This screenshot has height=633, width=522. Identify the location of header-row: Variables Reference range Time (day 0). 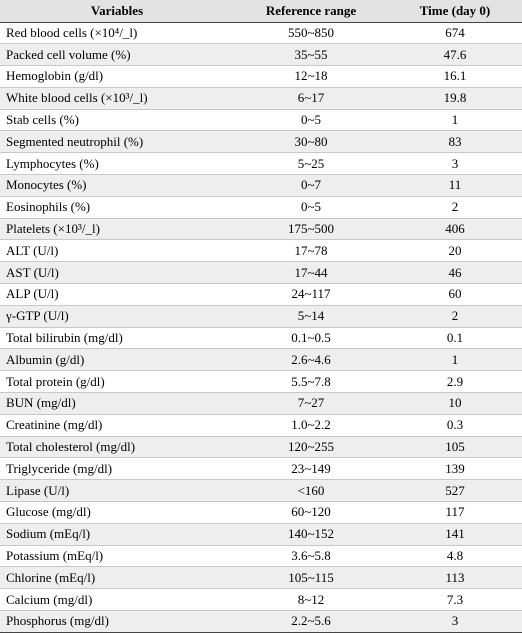
(261, 11).